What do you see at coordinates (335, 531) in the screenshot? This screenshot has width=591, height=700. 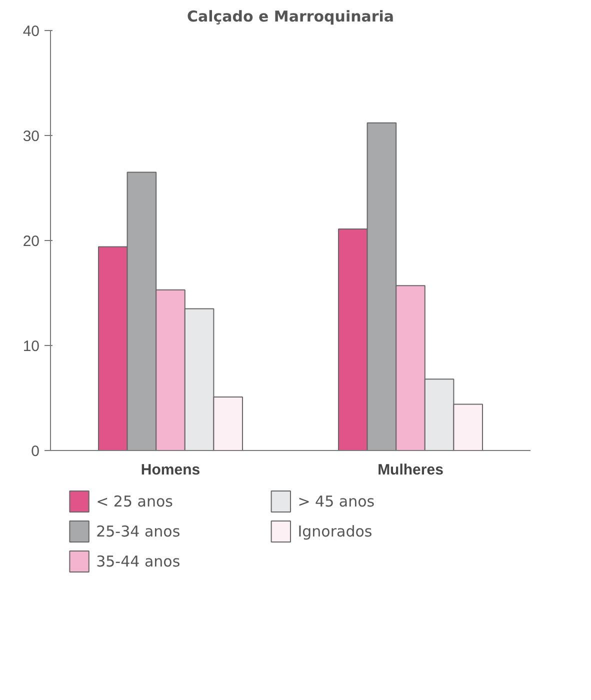 I see `legend-label: Ignorados` at bounding box center [335, 531].